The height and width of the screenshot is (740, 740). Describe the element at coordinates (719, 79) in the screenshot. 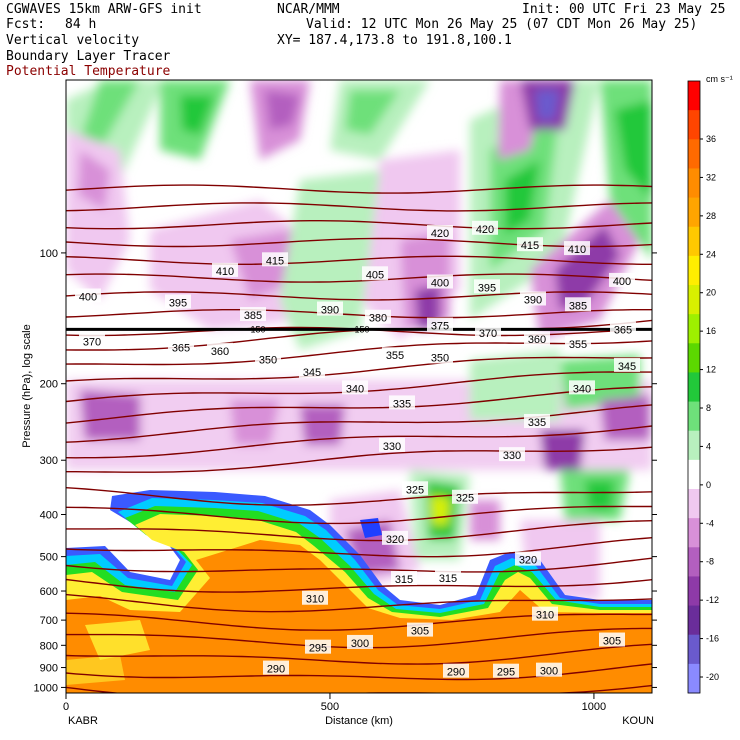

I see `colorbar-unit: cm s⁻¹` at that location.